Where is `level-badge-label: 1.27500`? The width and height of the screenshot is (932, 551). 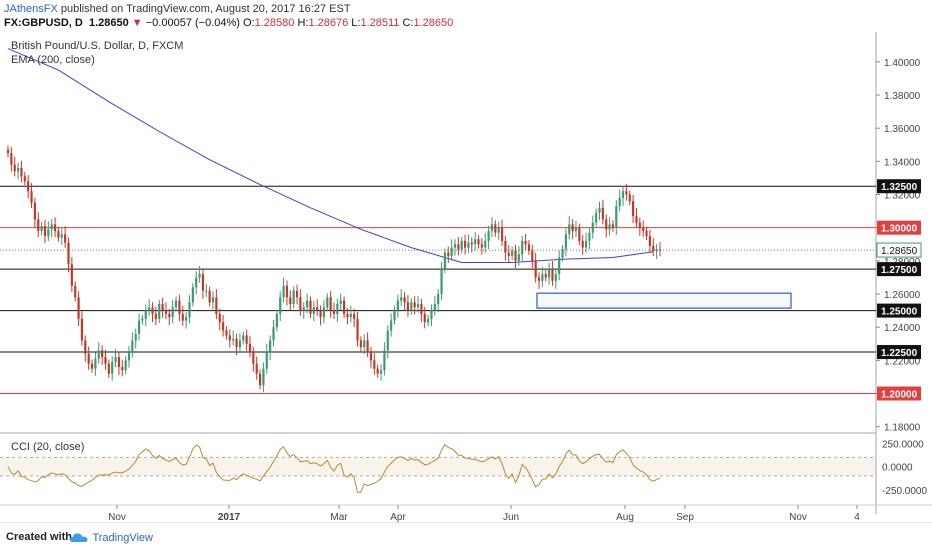
level-badge-label: 1.27500 is located at coordinates (899, 270).